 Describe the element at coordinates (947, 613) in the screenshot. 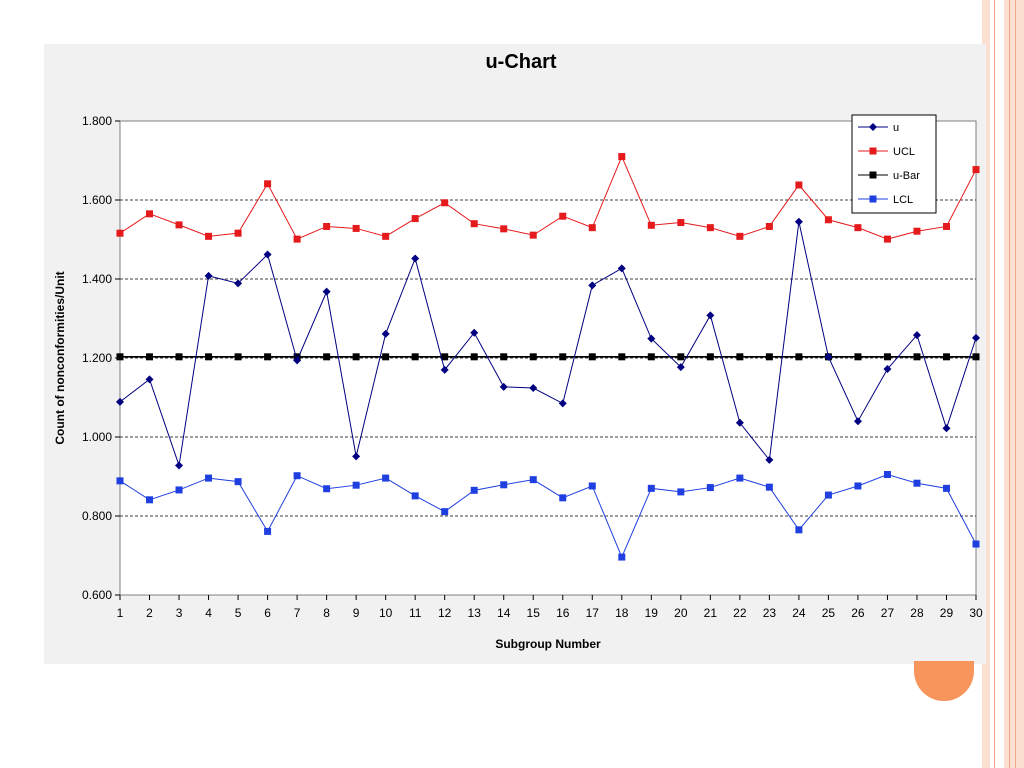

I see `x-tick-label: 29` at that location.